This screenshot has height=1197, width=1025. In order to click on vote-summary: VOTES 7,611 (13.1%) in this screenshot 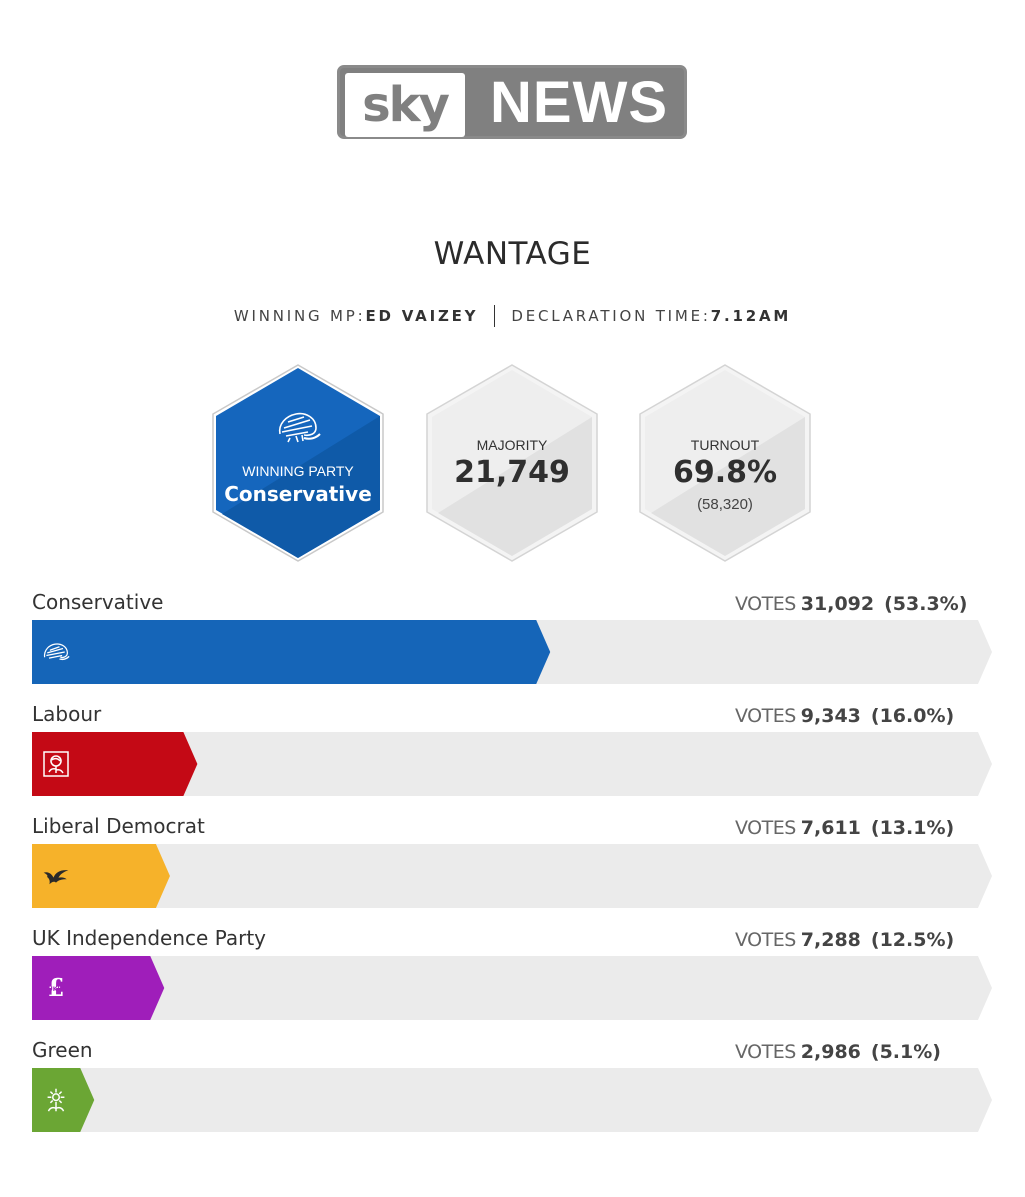, I will do `click(844, 828)`.